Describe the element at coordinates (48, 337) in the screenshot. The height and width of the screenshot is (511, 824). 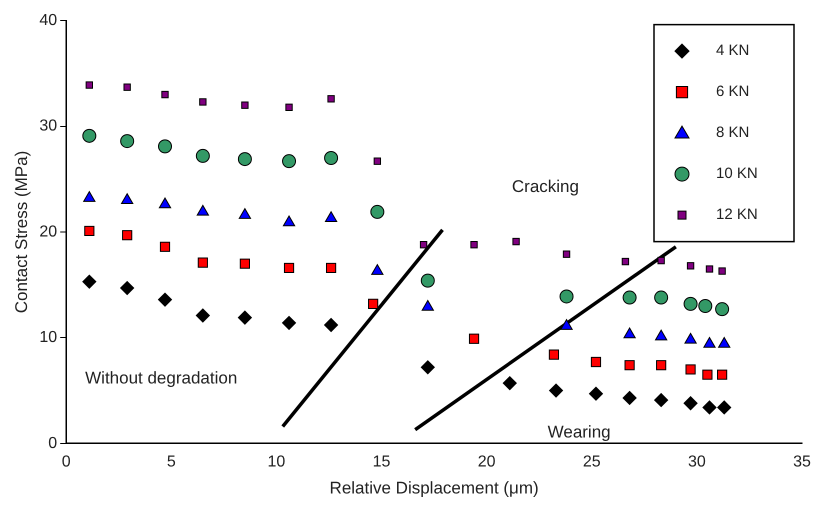
I see `y-tick-label: 10` at that location.